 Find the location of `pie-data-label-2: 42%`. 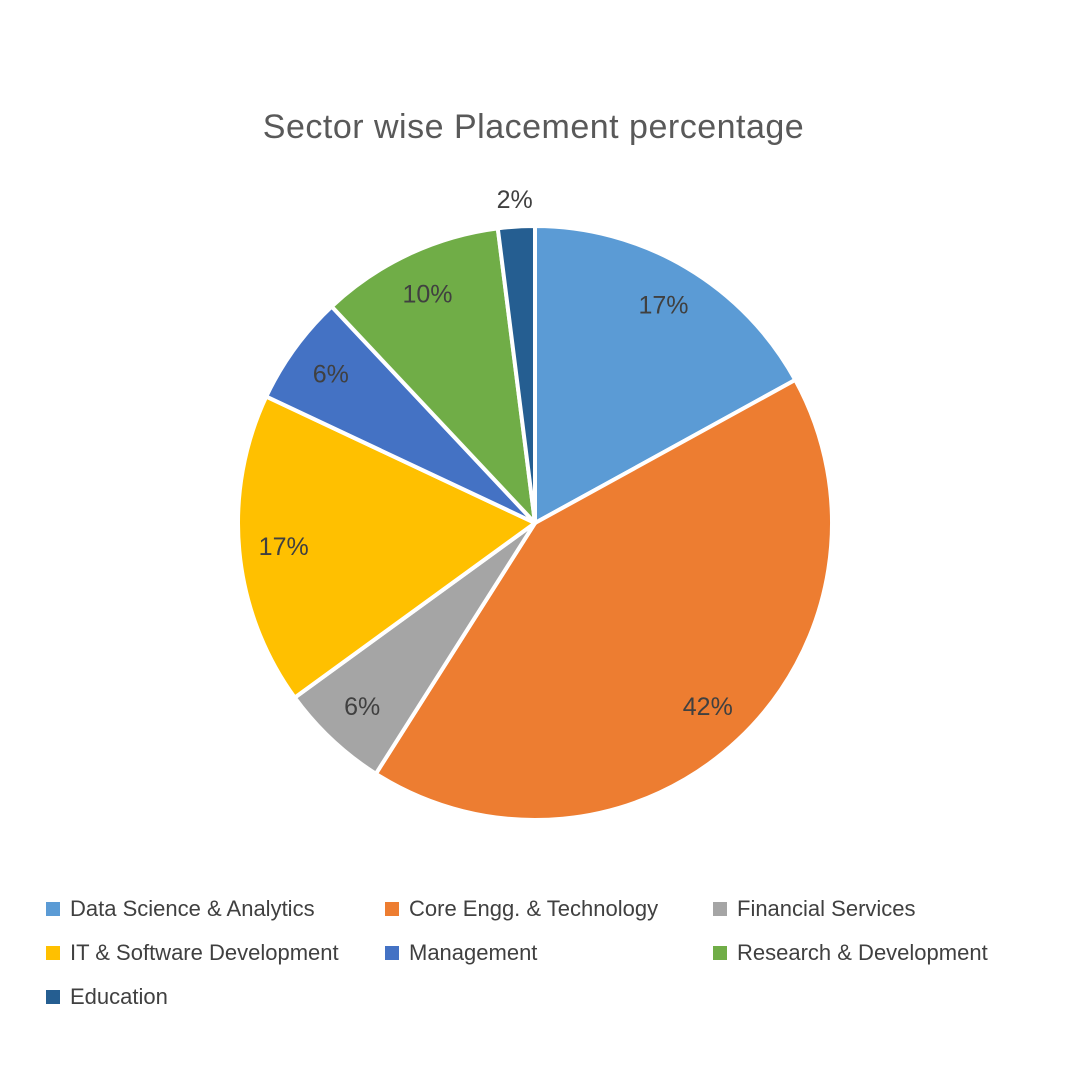

pie-data-label-2: 42% is located at coordinates (708, 707).